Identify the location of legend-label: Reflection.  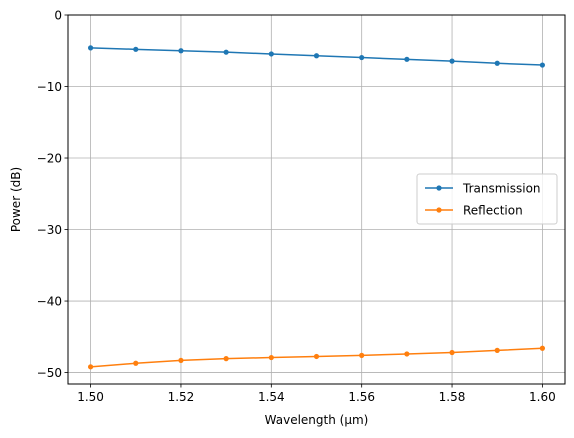
(493, 211).